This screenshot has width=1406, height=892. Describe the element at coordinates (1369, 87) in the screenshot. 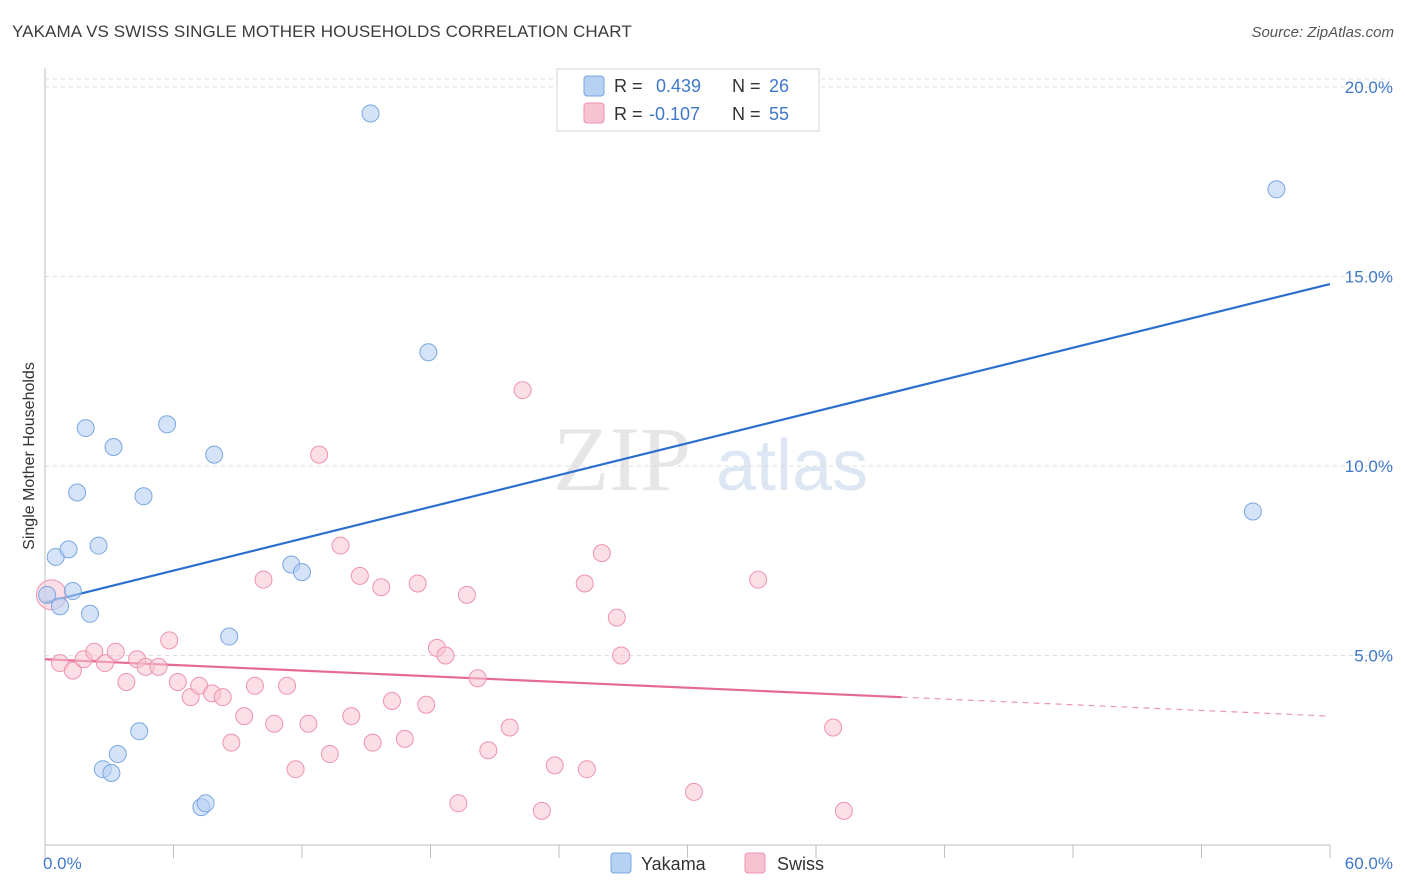

I see `y-tick-label: 20.0%` at that location.